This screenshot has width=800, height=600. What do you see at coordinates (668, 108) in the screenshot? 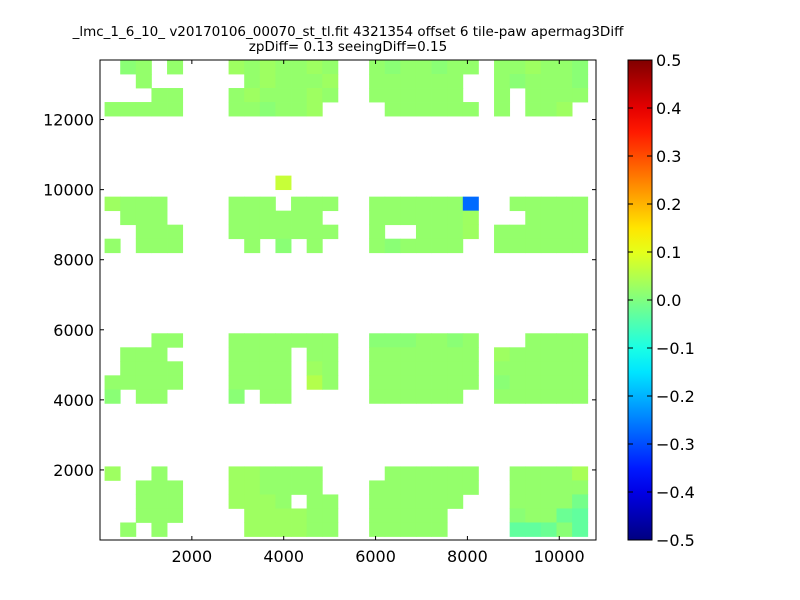
I see `colorbar-tick-label: 0.4` at bounding box center [668, 108].